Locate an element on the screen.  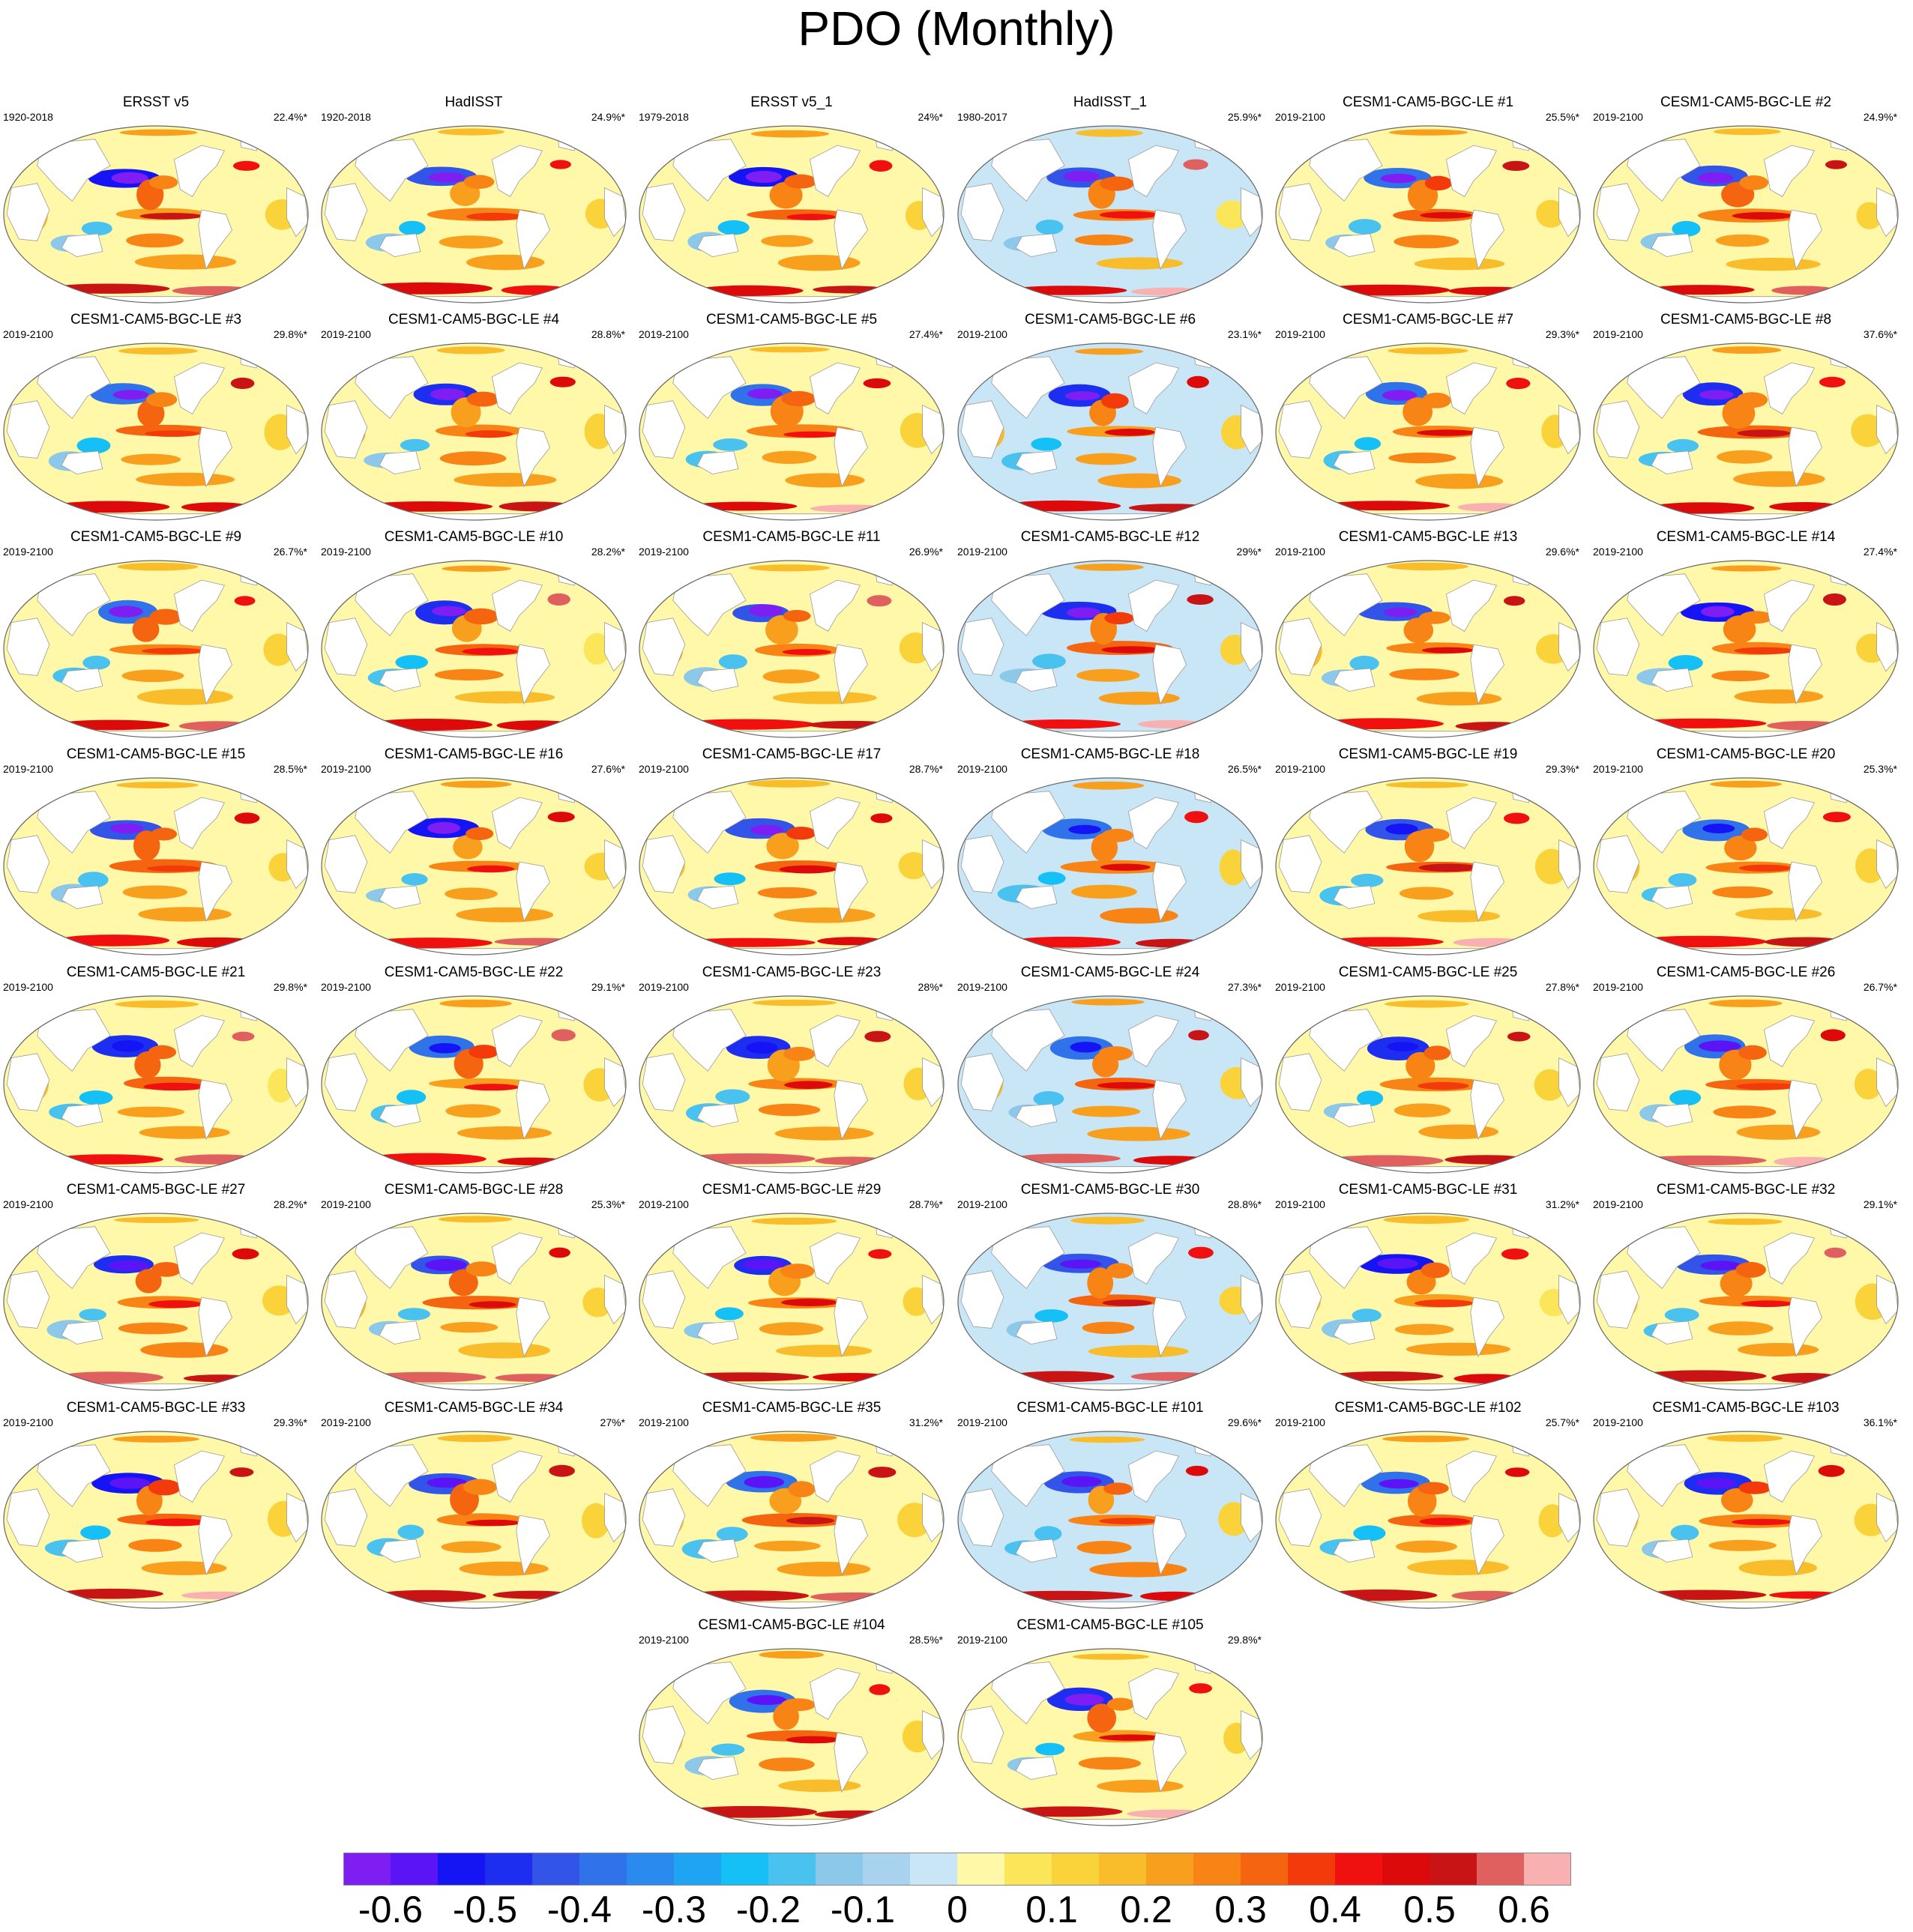
map-panel: CESM1-CAM5-BGC-LE #2 2019-2100 24.9%* is located at coordinates (1746, 200).